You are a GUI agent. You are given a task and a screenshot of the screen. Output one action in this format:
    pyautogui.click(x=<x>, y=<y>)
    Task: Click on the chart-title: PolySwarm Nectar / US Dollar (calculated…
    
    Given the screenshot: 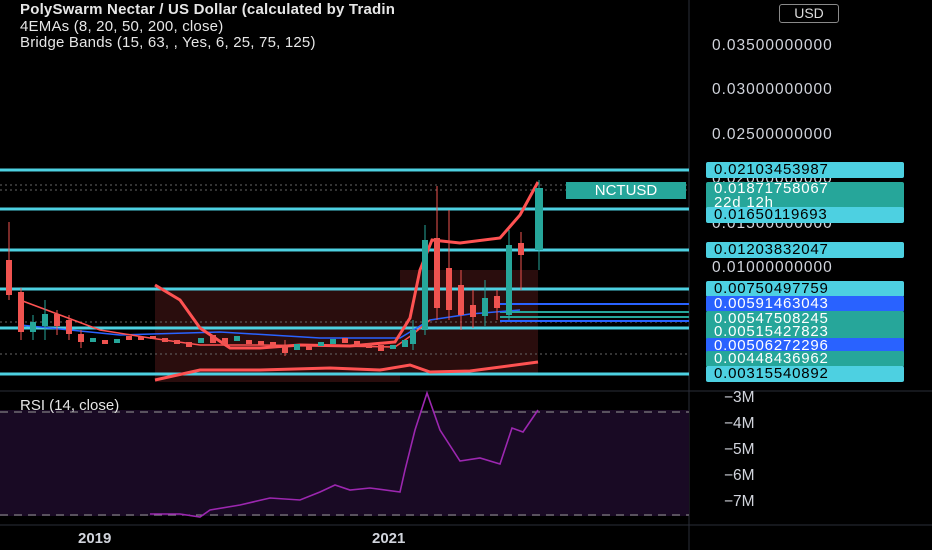 What is the action you would take?
    pyautogui.click(x=208, y=9)
    